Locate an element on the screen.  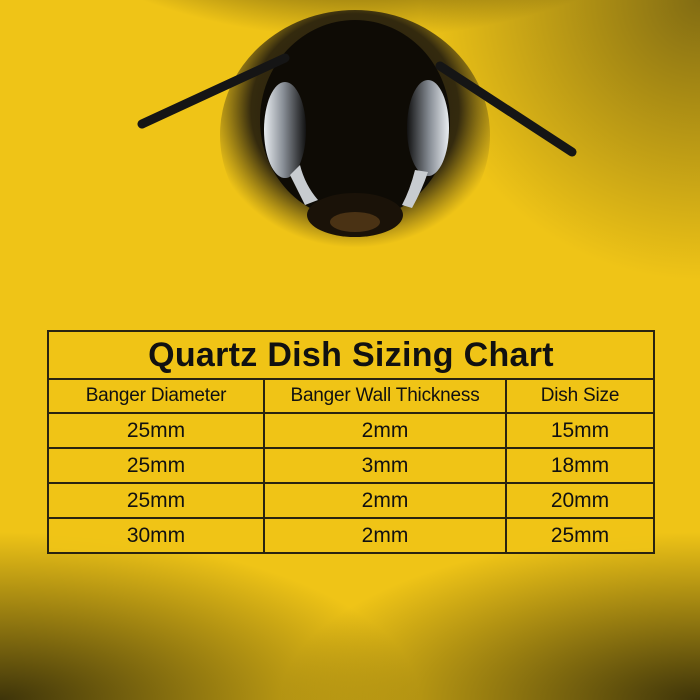
left-eye is located at coordinates (285, 130).